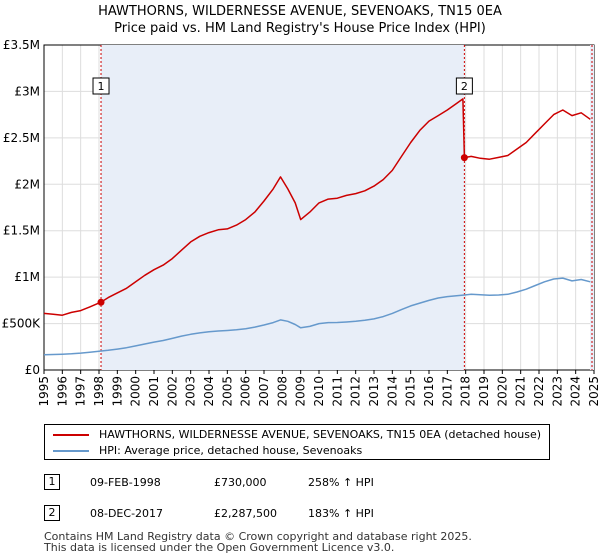 The image size is (600, 560). What do you see at coordinates (593, 391) in the screenshot?
I see `x-tick-label: 2025` at bounding box center [593, 391].